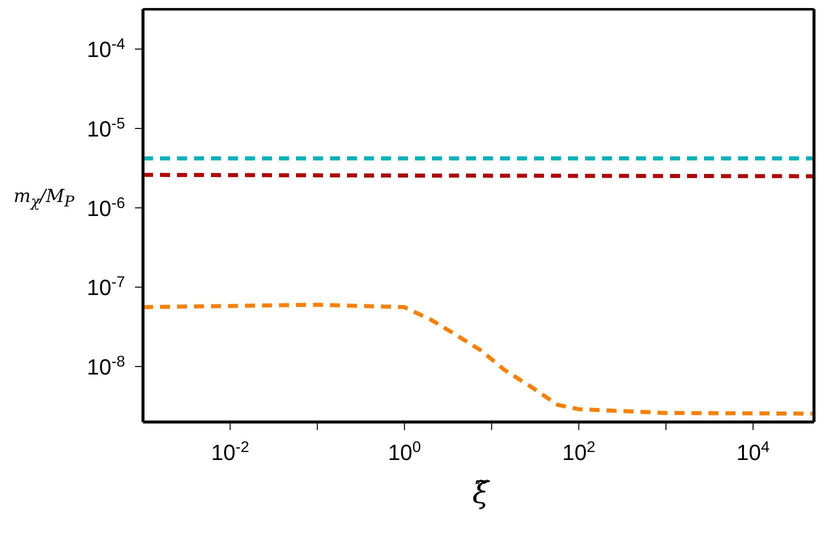 Image resolution: width=826 pixels, height=537 pixels. Describe the element at coordinates (105, 287) in the screenshot. I see `y-tick-label: 10$^{-7}$` at that location.